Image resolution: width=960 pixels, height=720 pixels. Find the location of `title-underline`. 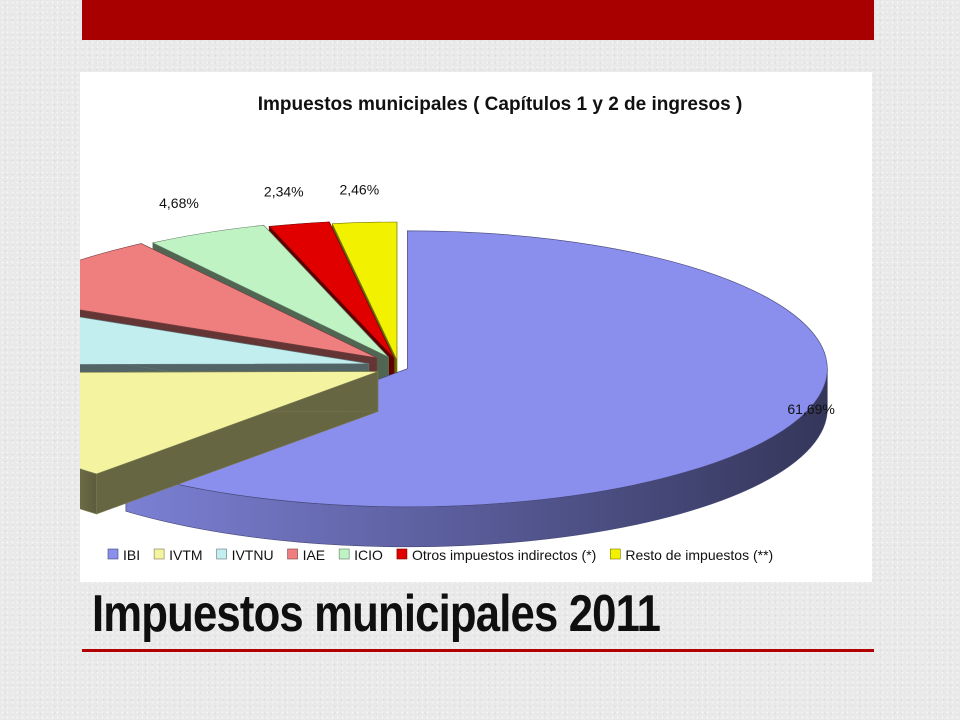

title-underline is located at coordinates (478, 650).